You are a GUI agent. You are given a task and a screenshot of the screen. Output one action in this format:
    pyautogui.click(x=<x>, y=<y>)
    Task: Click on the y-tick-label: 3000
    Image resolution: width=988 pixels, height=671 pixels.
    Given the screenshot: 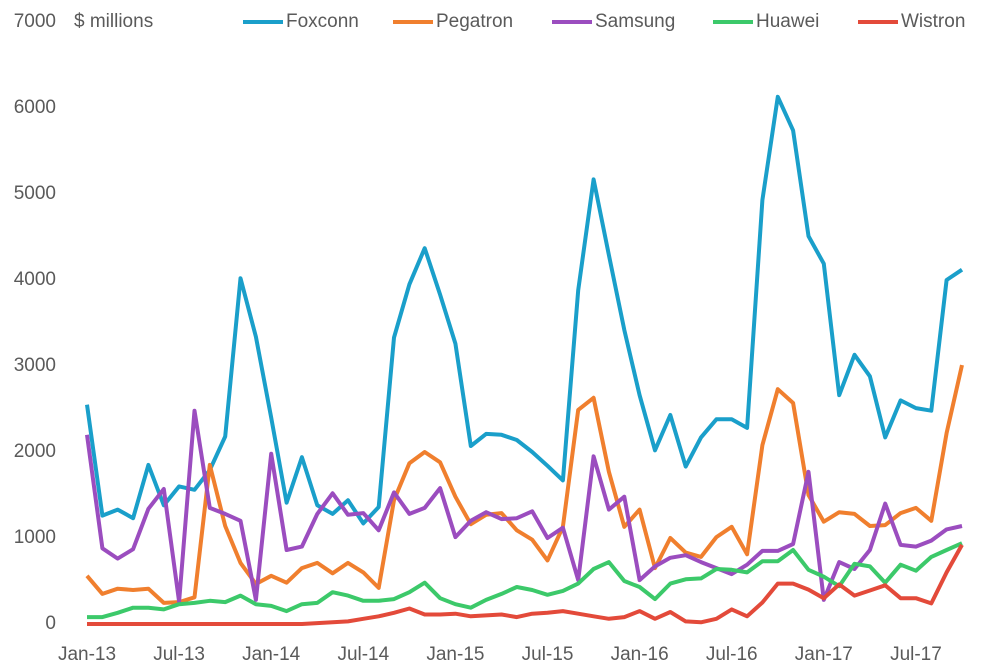 What is the action you would take?
    pyautogui.click(x=35, y=365)
    